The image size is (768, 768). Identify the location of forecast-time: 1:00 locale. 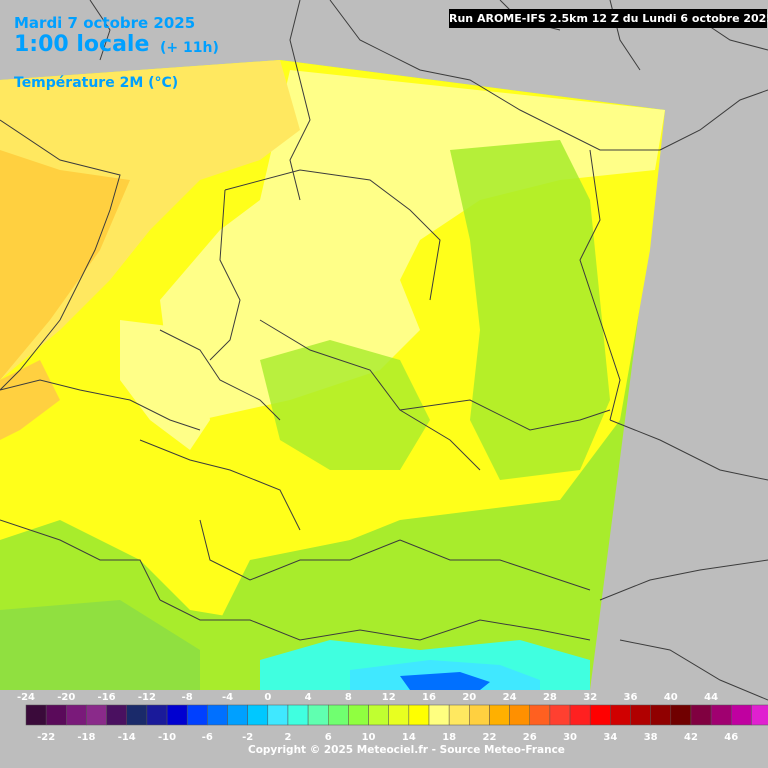
(82, 44).